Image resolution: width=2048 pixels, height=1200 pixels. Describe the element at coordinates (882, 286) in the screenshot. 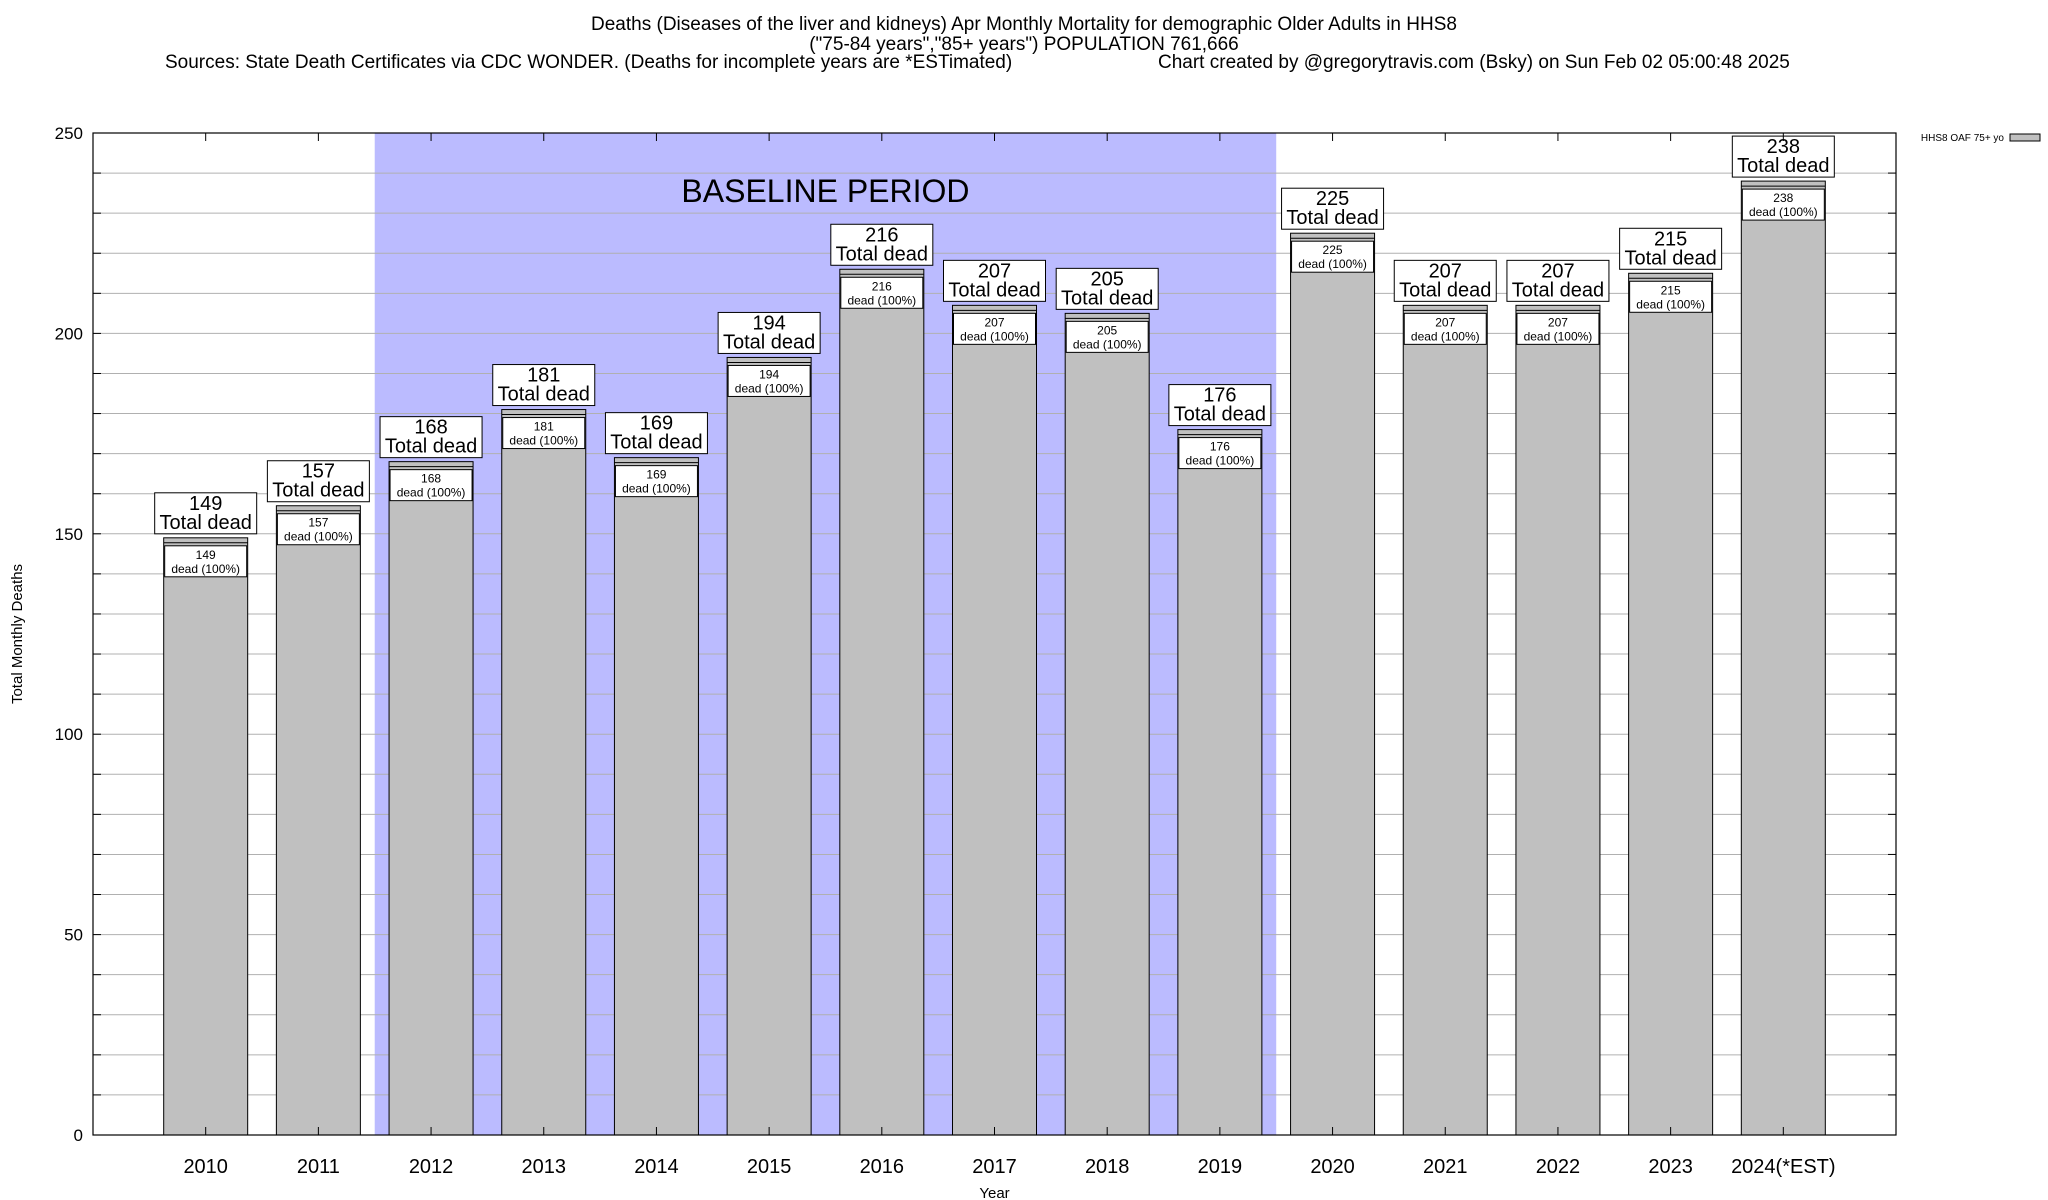

I see `inner-label-value: 216` at that location.